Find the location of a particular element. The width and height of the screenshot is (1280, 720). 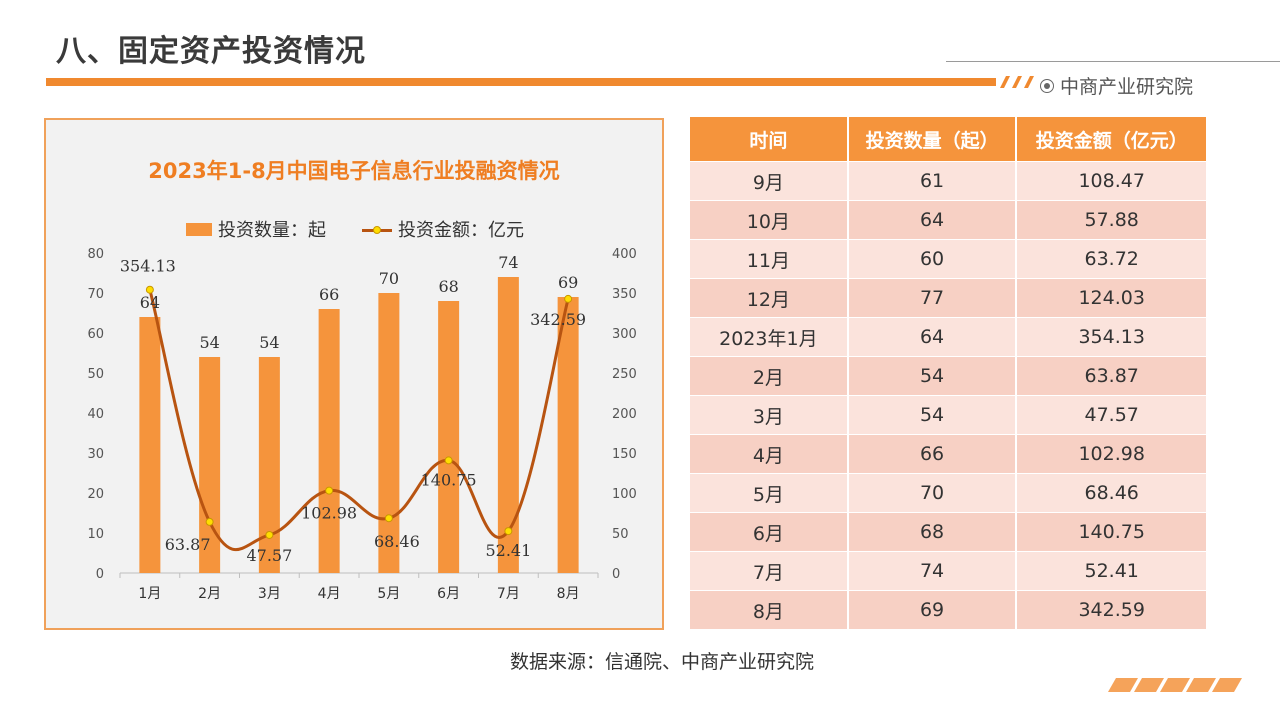

slide-title: 八、固定资产投资情况 is located at coordinates (211, 51).